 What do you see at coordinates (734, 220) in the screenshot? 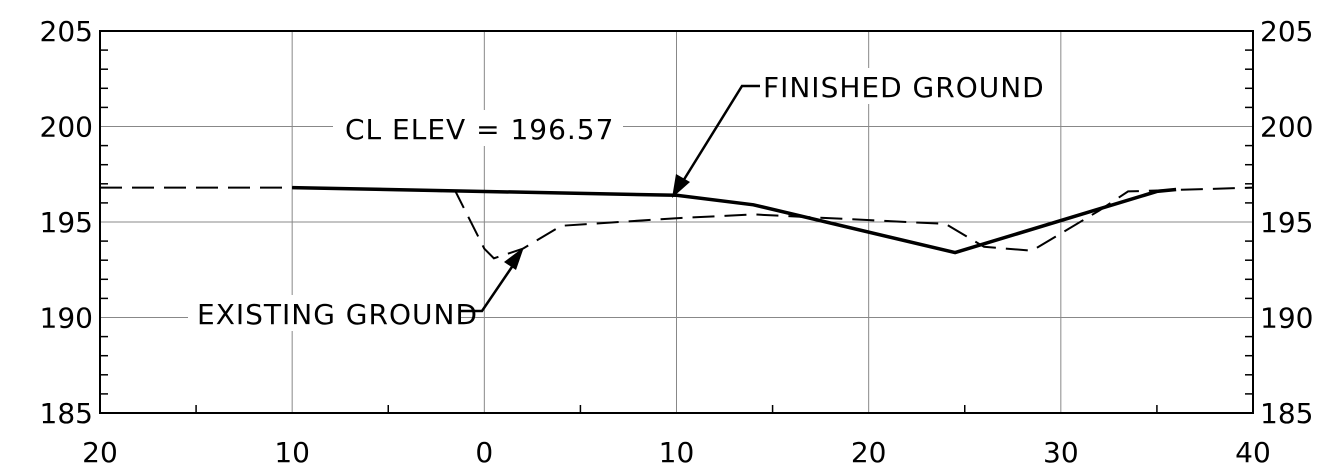
I see `finished-ground-line` at bounding box center [734, 220].